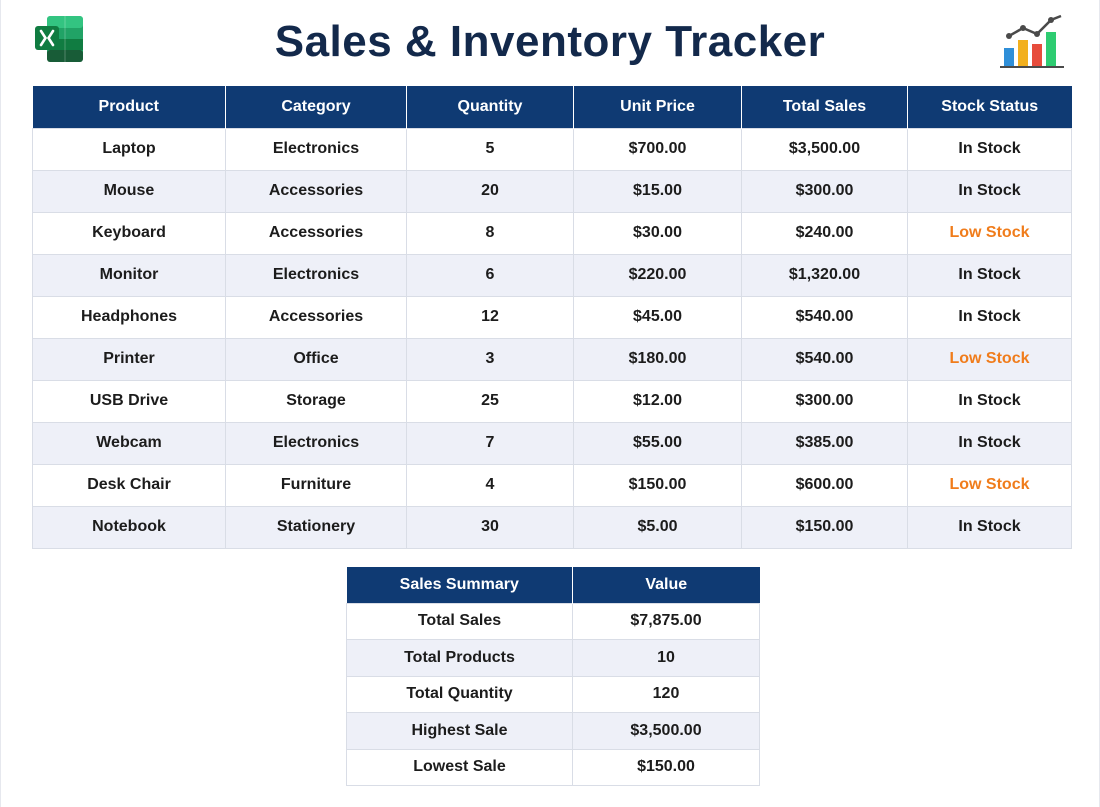 Image resolution: width=1100 pixels, height=807 pixels. Describe the element at coordinates (666, 658) in the screenshot. I see `summary-value: 10` at that location.